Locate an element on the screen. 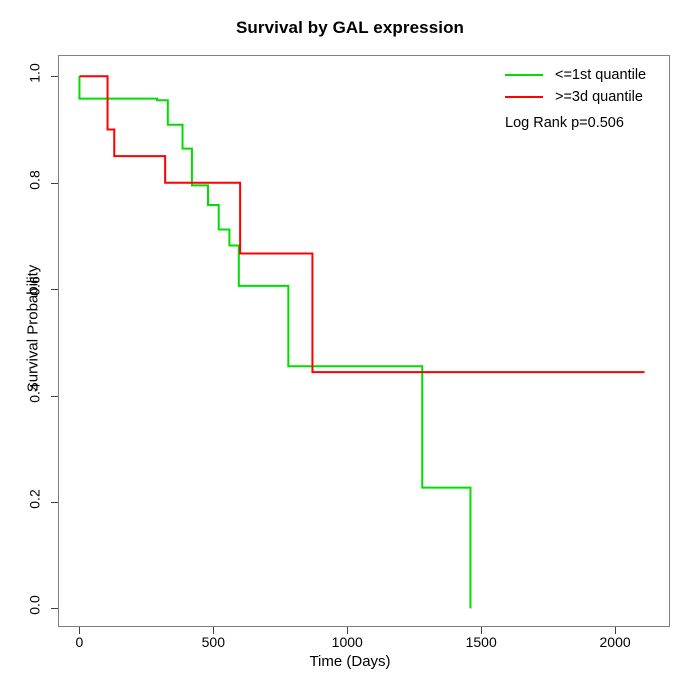 The height and width of the screenshot is (700, 700). x-tick-label: 2000 is located at coordinates (615, 642).